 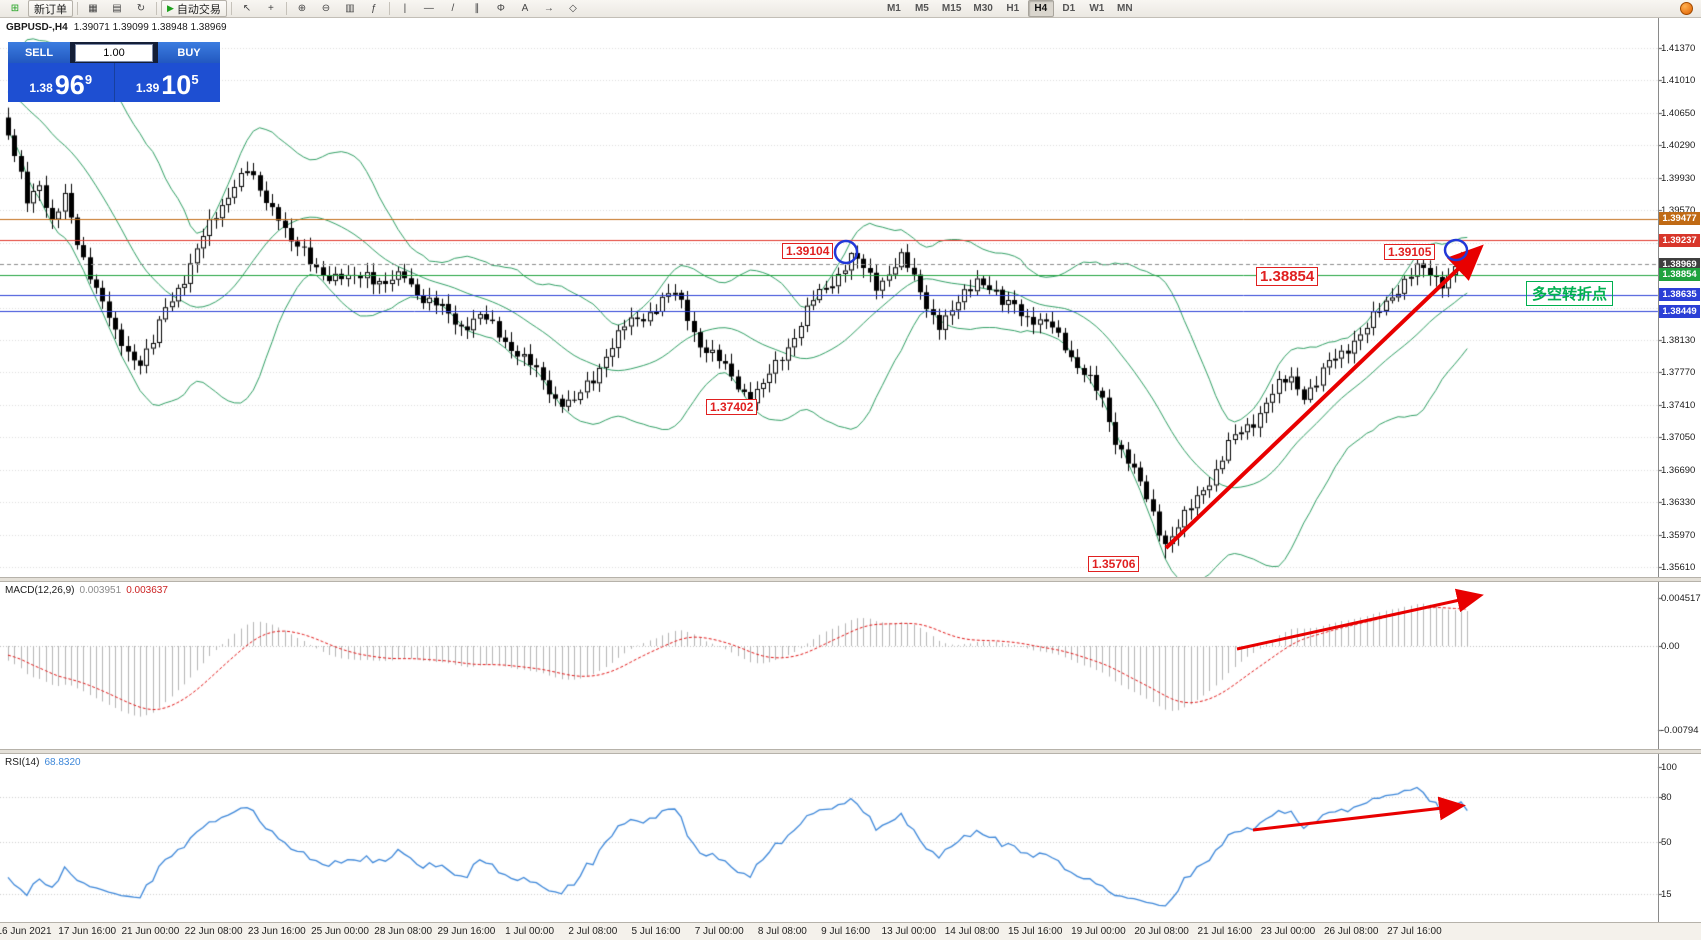 What do you see at coordinates (1035, 931) in the screenshot?
I see `time-axis-label: 15 Jul 16:00` at bounding box center [1035, 931].